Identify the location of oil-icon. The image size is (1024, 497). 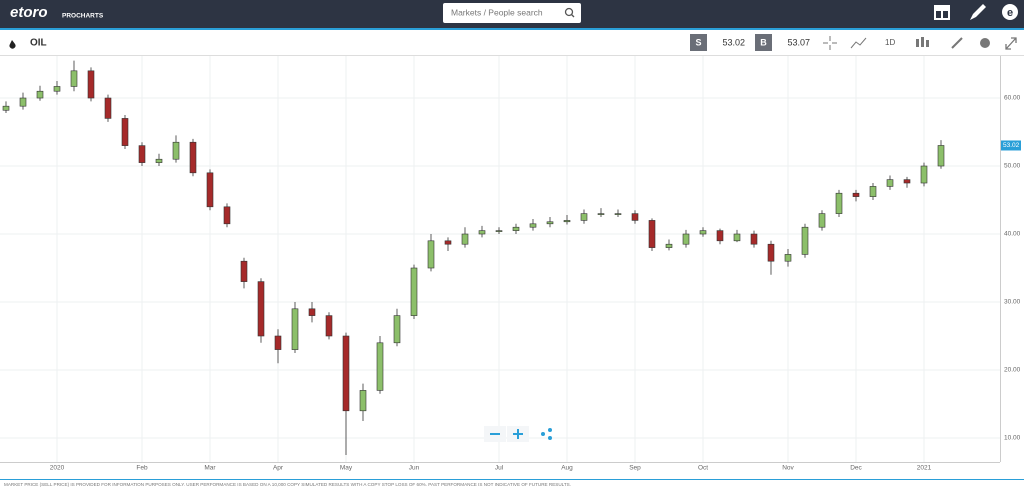
(12, 44).